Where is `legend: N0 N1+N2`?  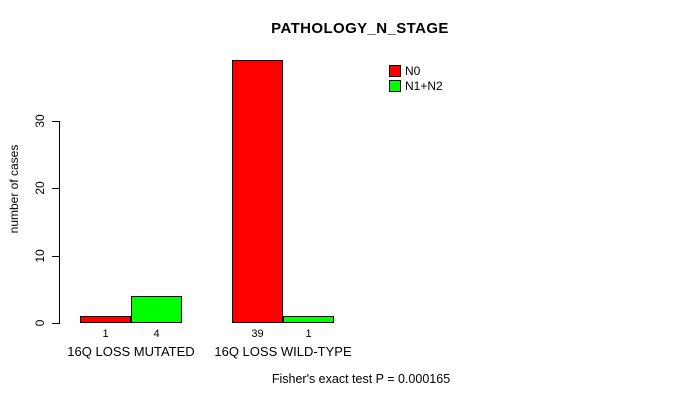 legend: N0 N1+N2 is located at coordinates (416, 78).